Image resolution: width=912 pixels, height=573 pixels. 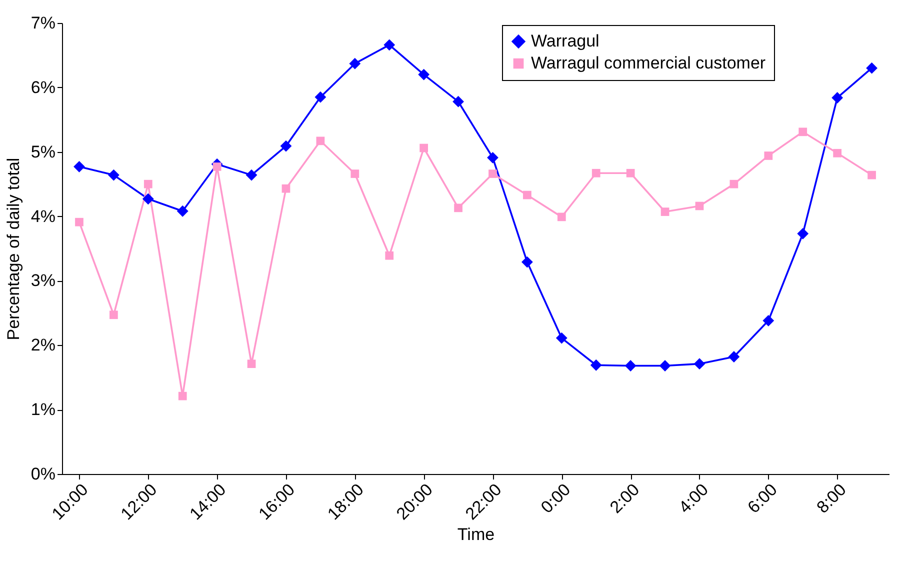 What do you see at coordinates (831, 498) in the screenshot?
I see `x-tick-label: 8:00` at bounding box center [831, 498].